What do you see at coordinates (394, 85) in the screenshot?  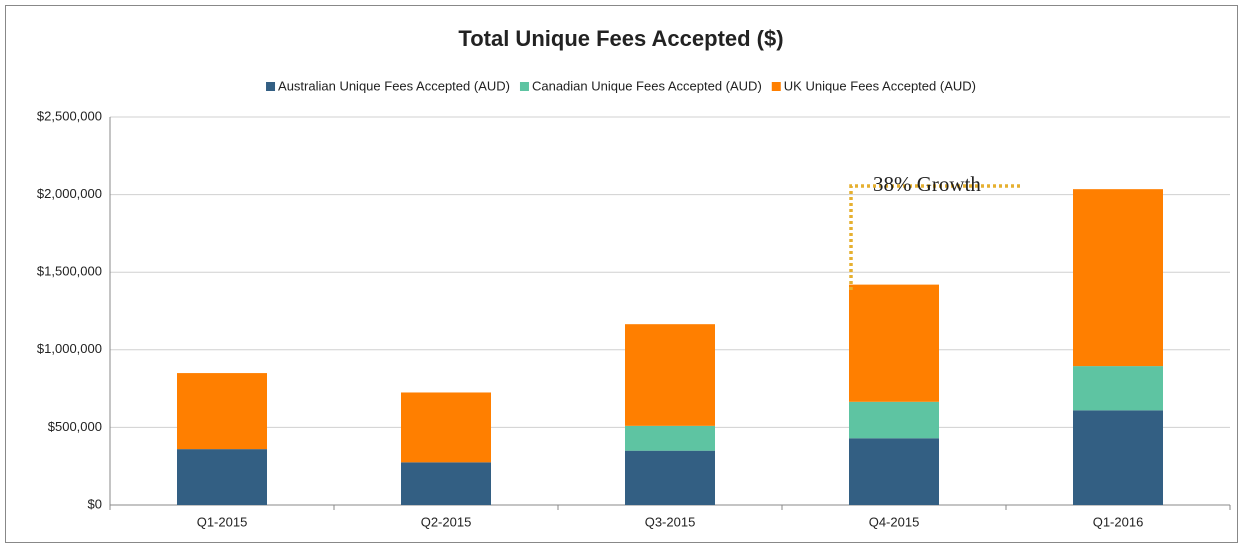 I see `legend-label: Australian Unique Fees Accepted (AUD)` at bounding box center [394, 85].